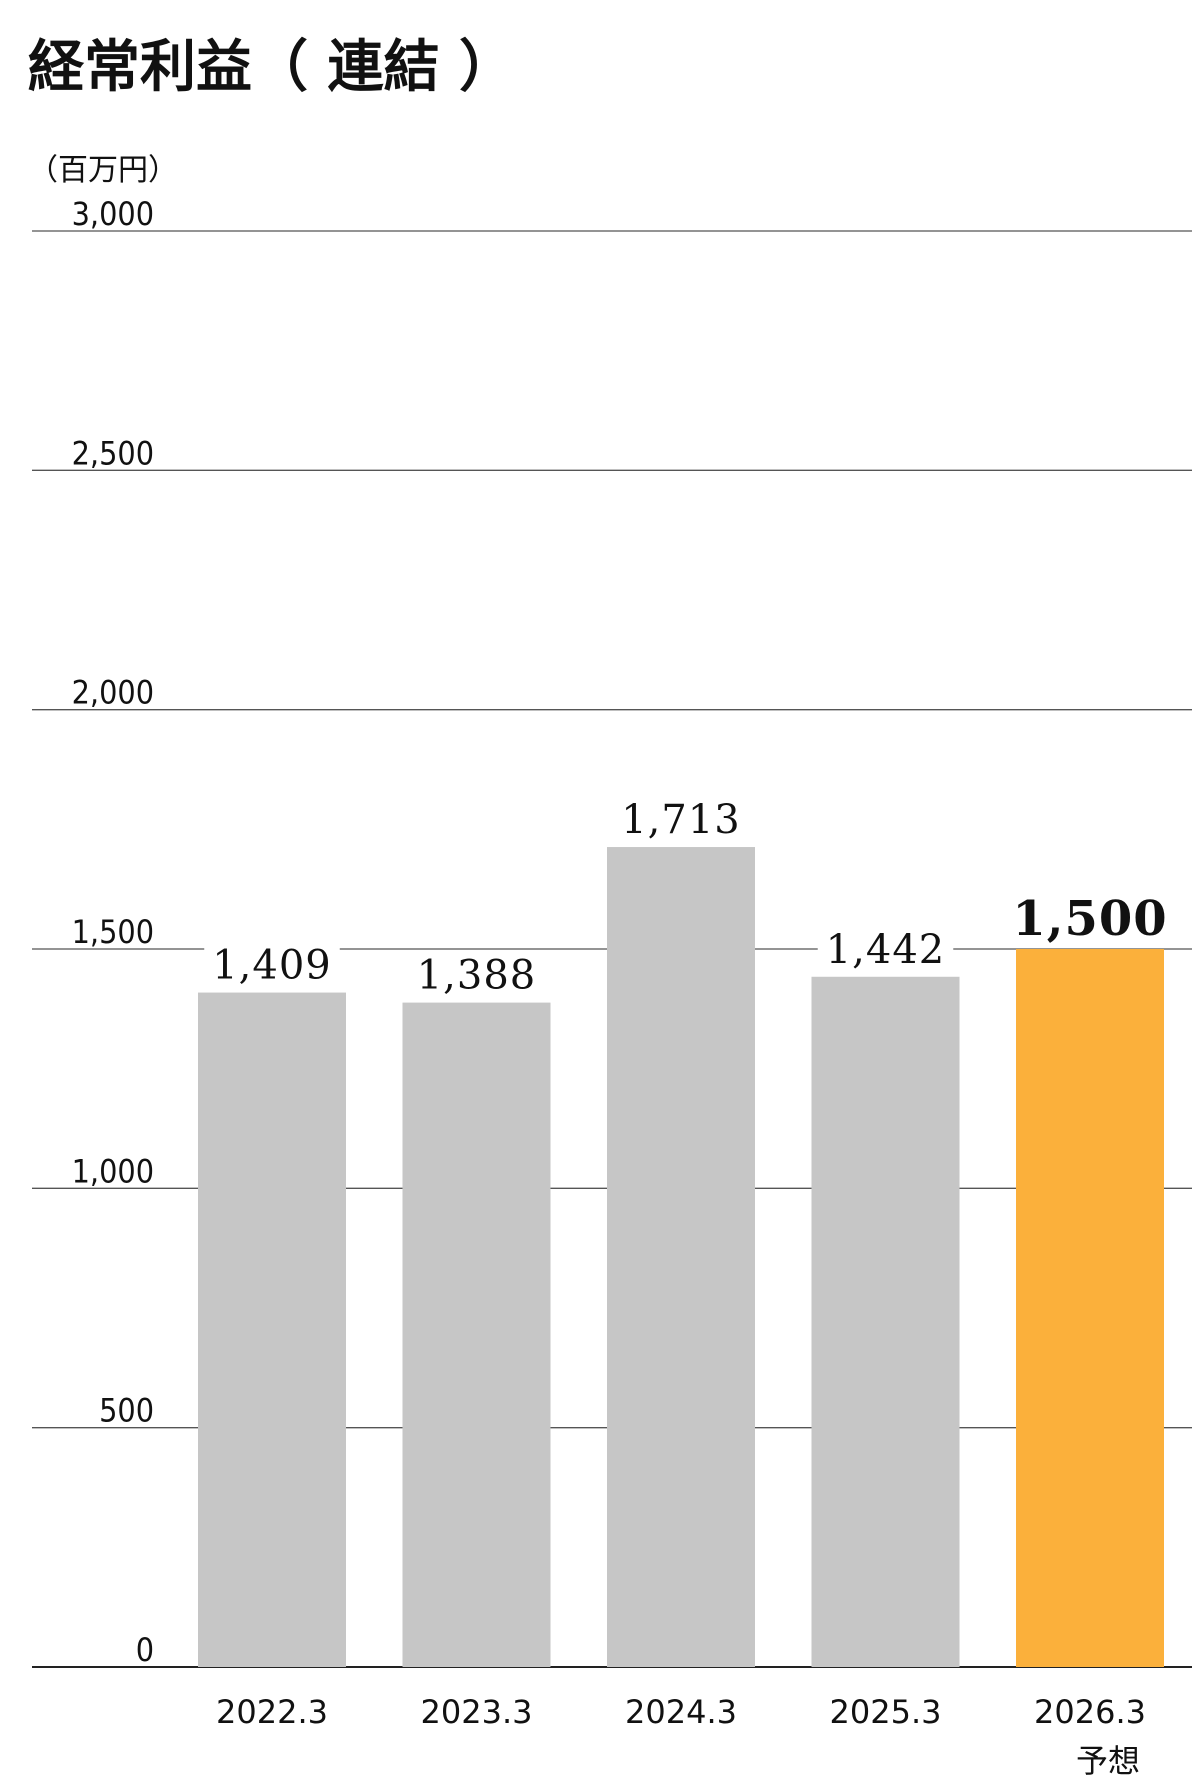 Image resolution: width=1201 pixels, height=1786 pixels. Describe the element at coordinates (103, 170) in the screenshot. I see `y-axis-unit: （百万円）` at that location.